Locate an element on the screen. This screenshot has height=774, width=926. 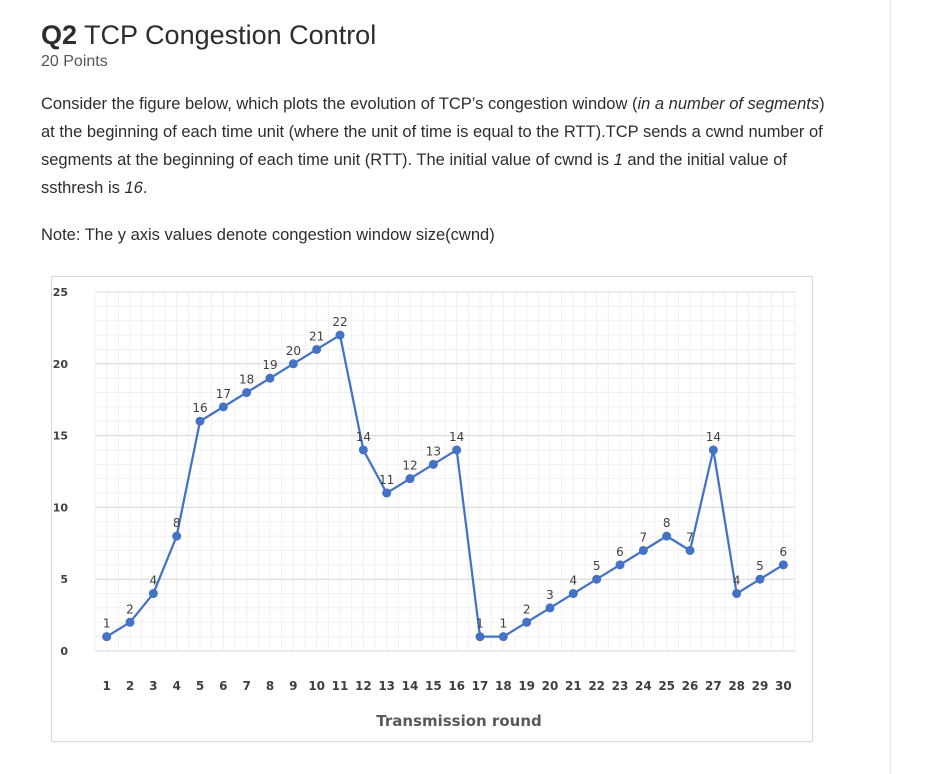
x-tick-label: 1 is located at coordinates (106, 686).